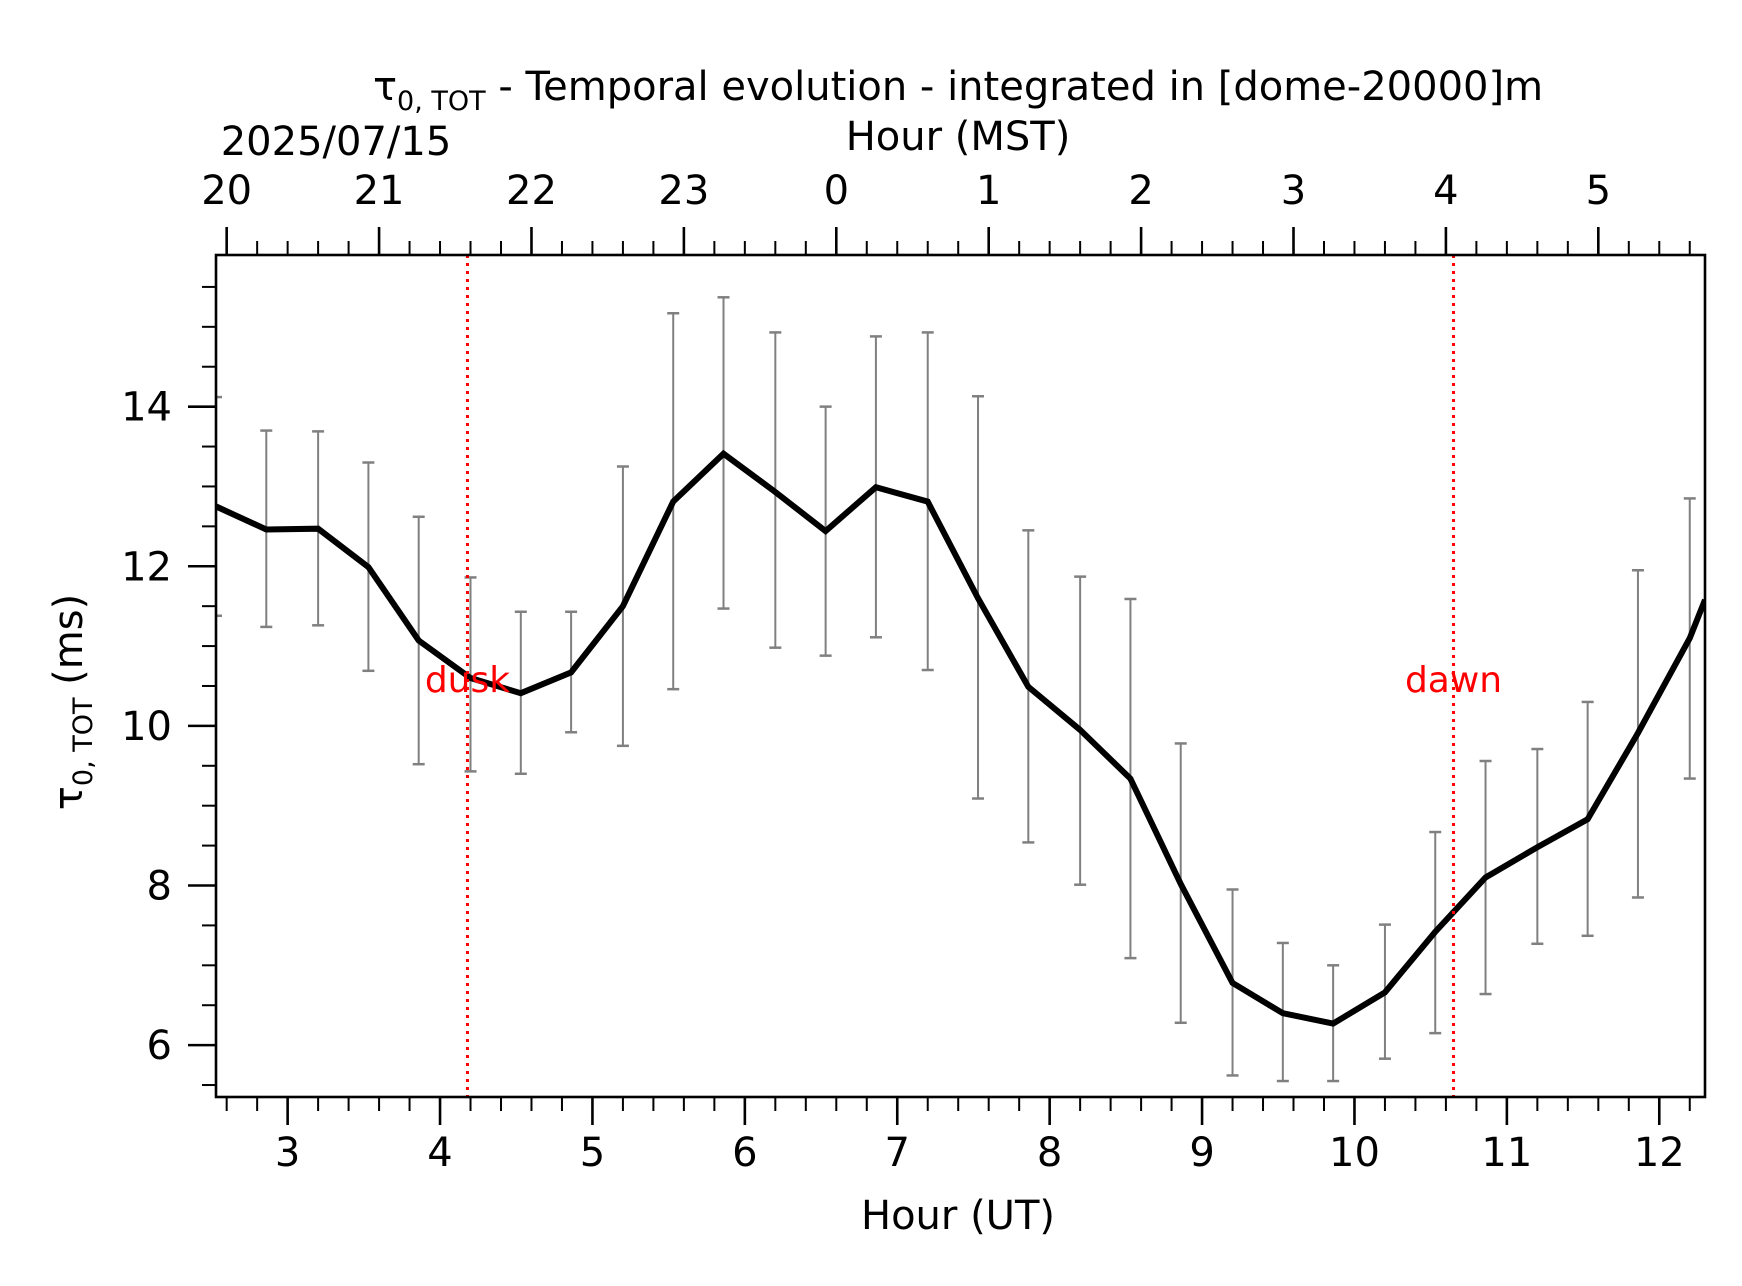  Describe the element at coordinates (83, 741) in the screenshot. I see `y-axis-label-subscript: 0, TOT` at that location.